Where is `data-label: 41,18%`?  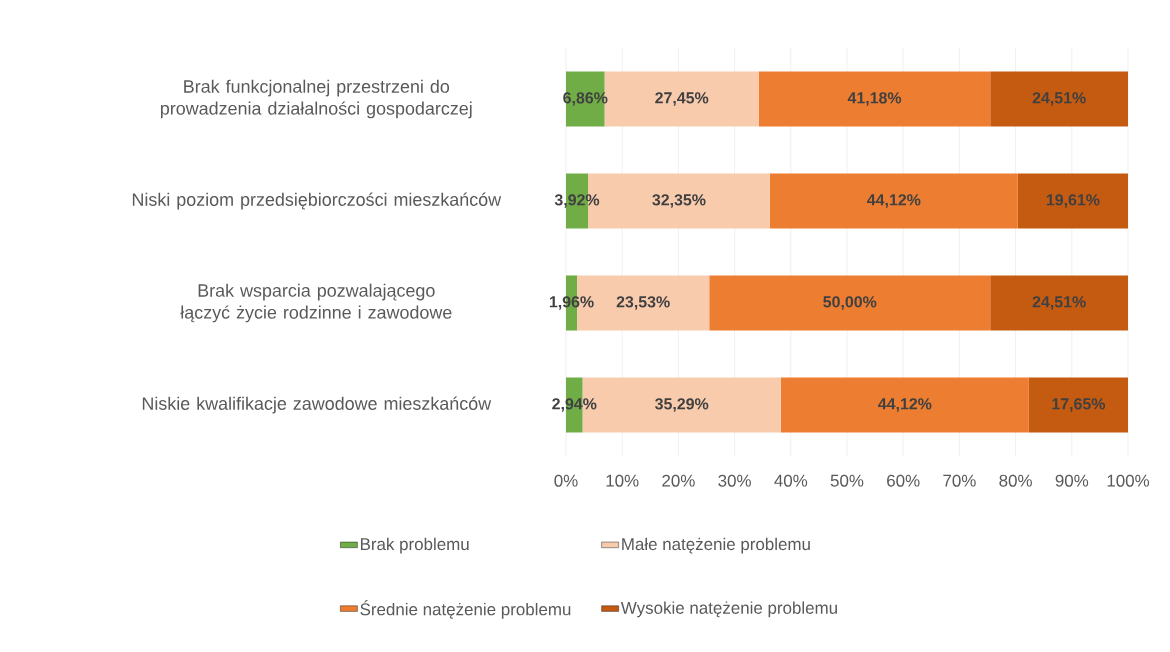 data-label: 41,18% is located at coordinates (874, 99).